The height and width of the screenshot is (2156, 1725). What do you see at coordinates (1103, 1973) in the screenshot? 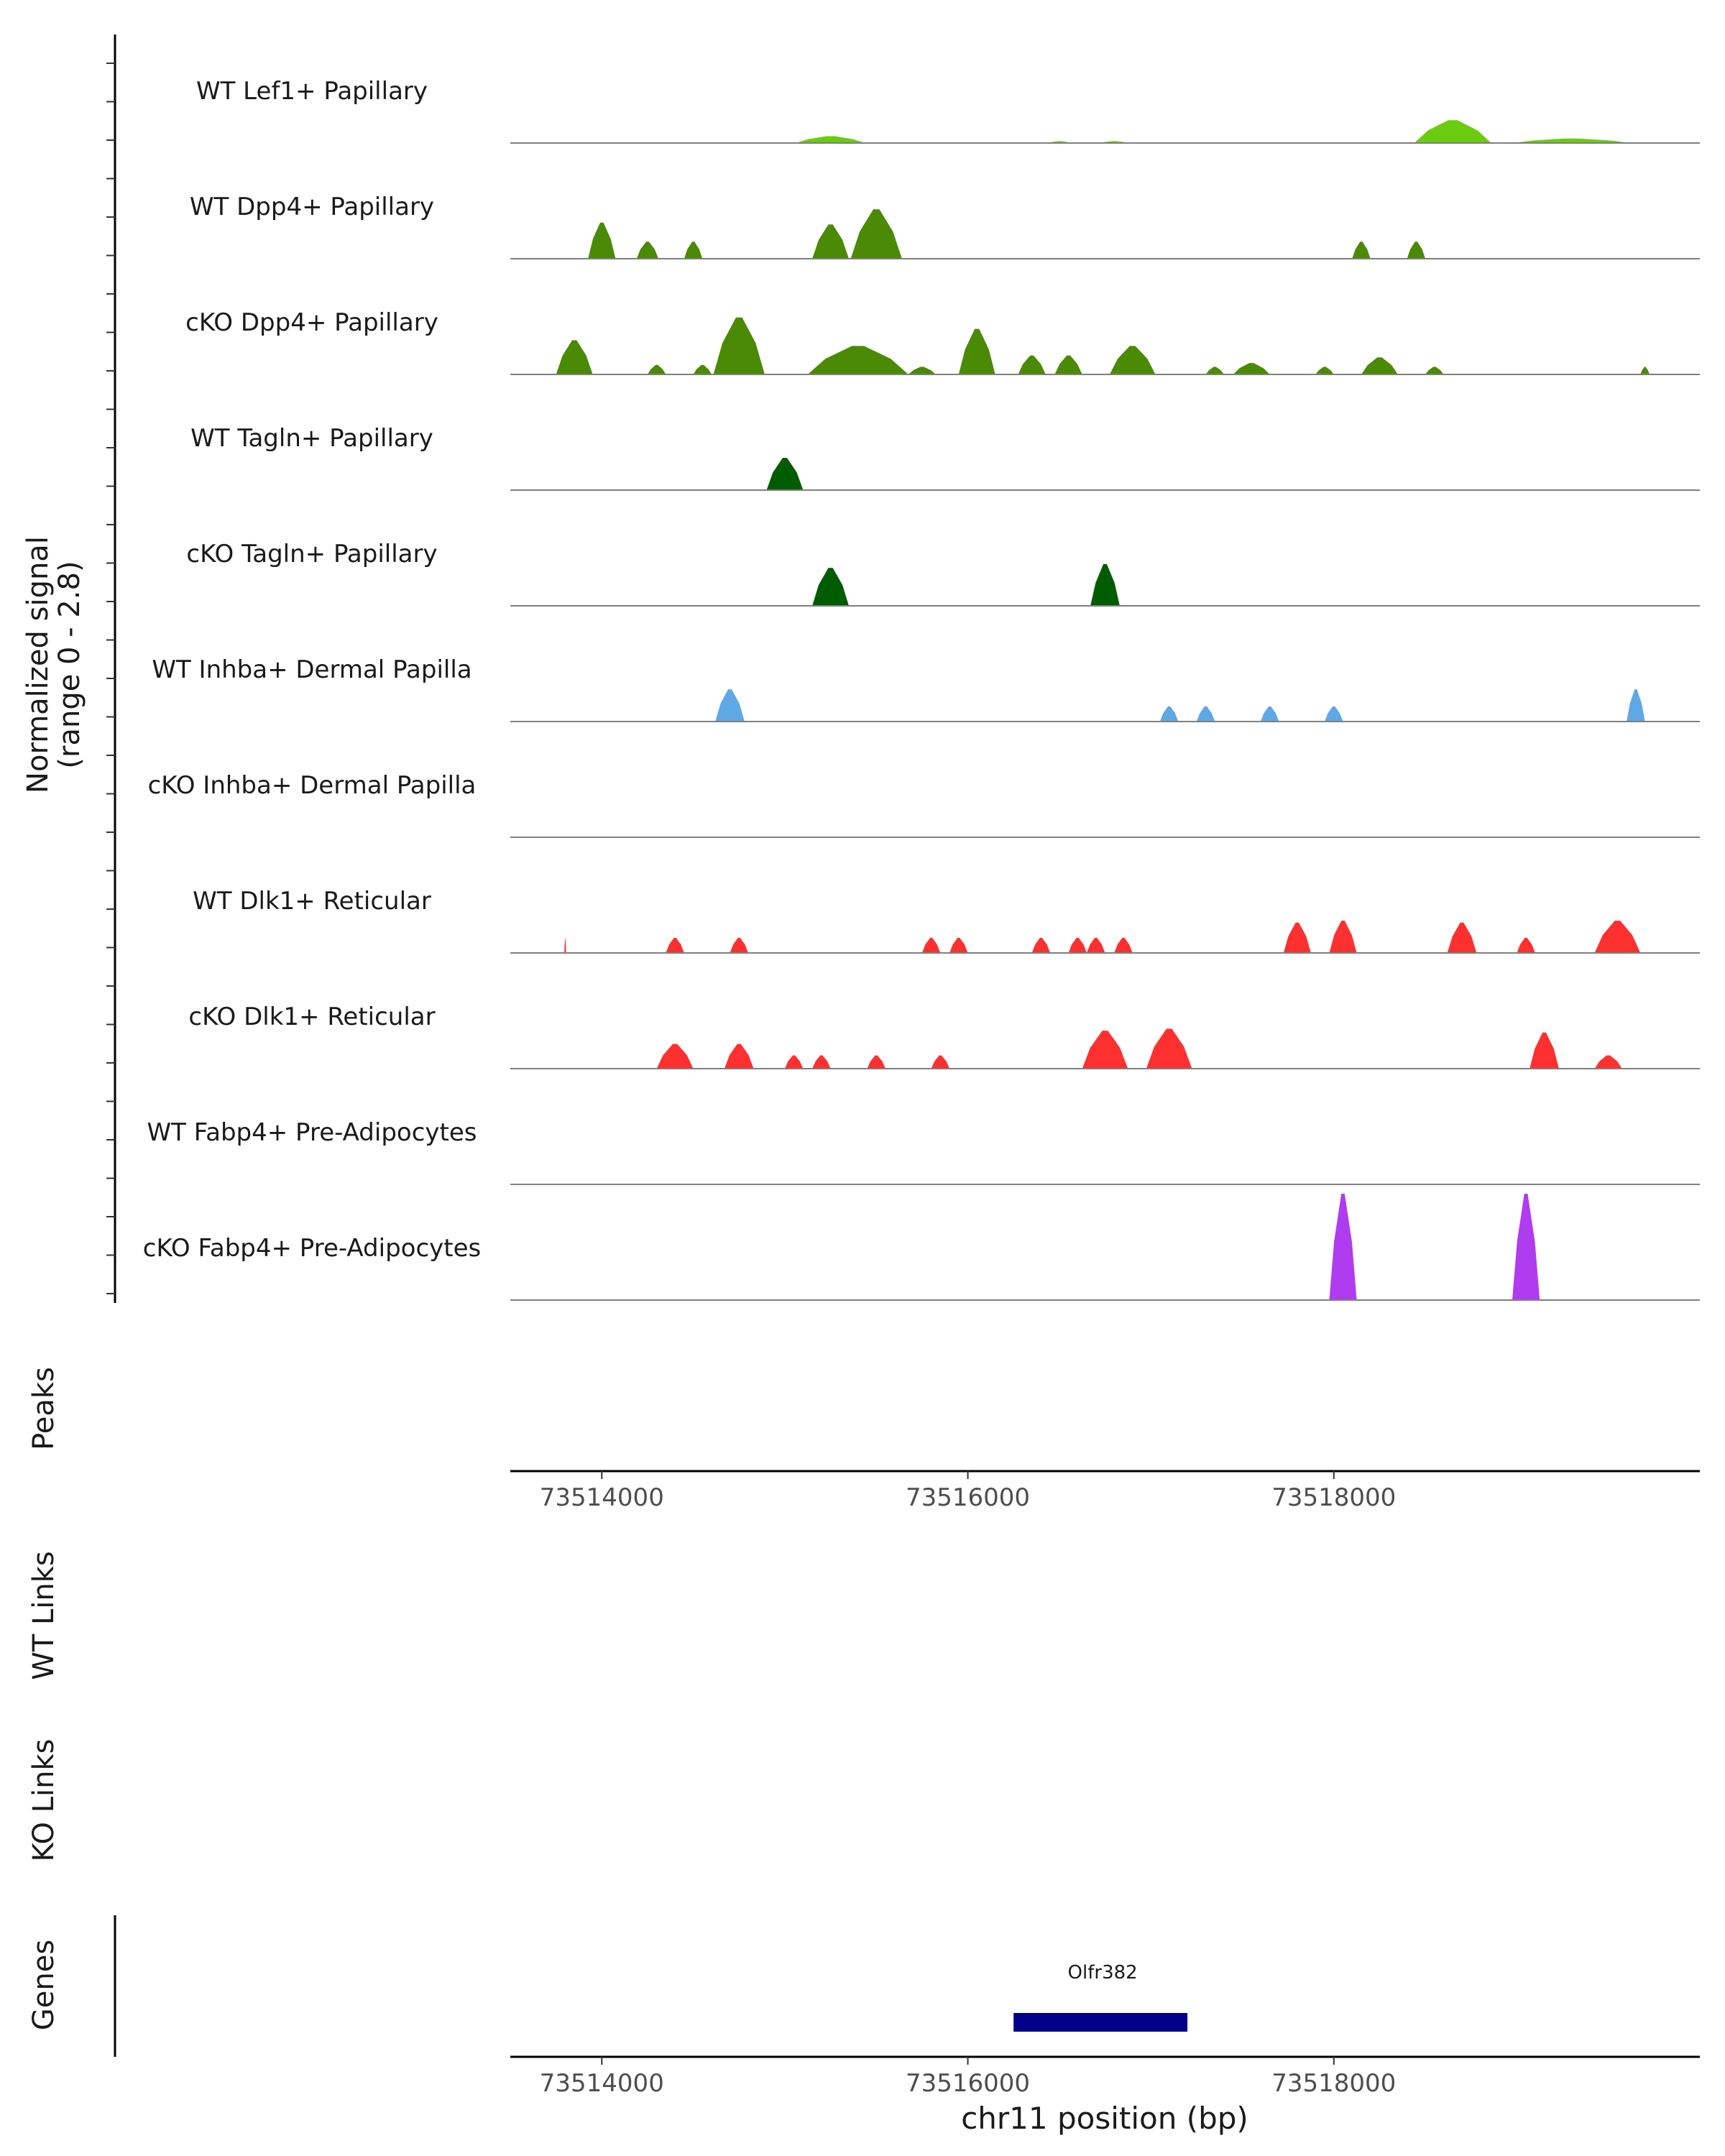
I see `gene-label: Olfr382` at bounding box center [1103, 1973].